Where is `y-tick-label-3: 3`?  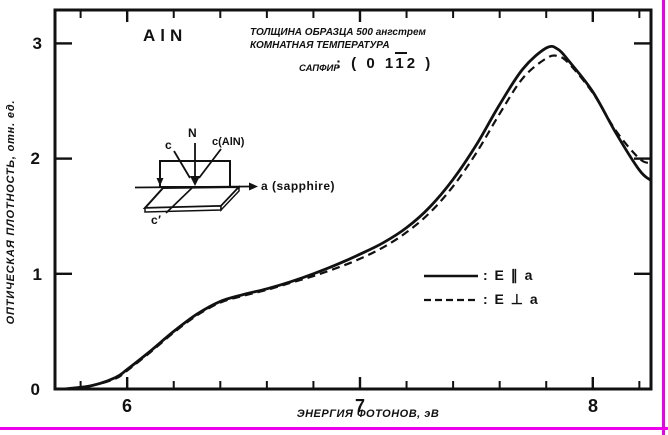
y-tick-label-3: 3 is located at coordinates (37, 43).